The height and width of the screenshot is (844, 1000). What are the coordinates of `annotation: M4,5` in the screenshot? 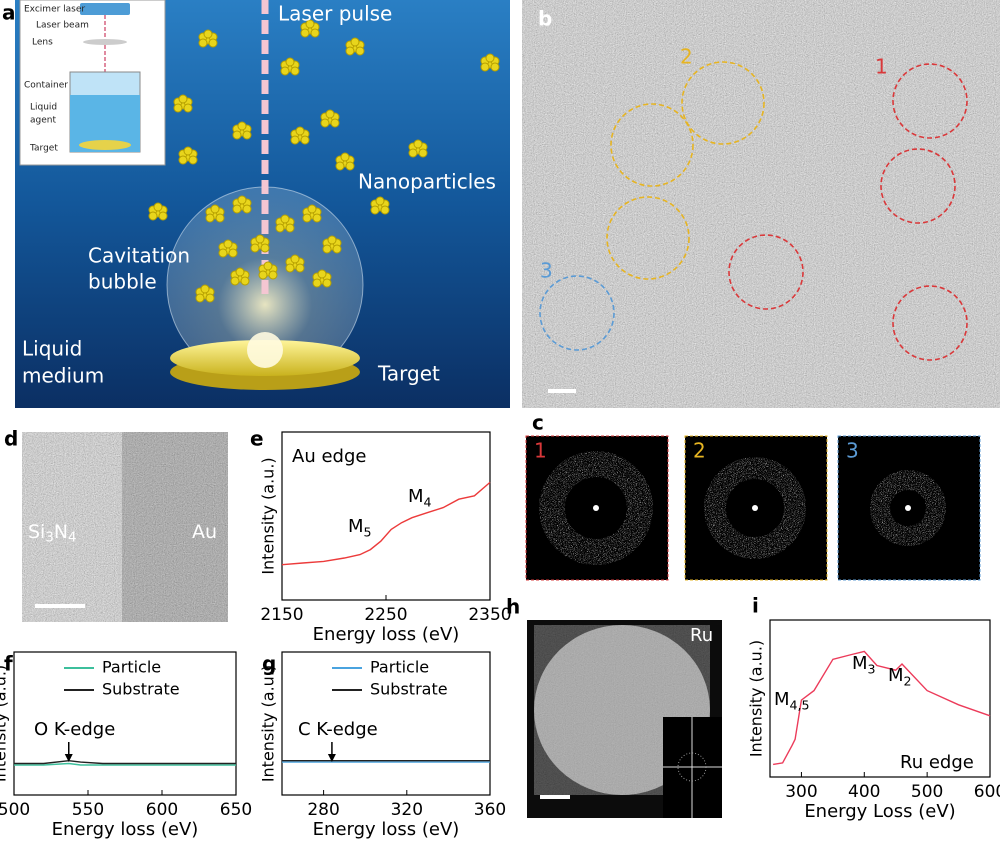 It's located at (792, 700).